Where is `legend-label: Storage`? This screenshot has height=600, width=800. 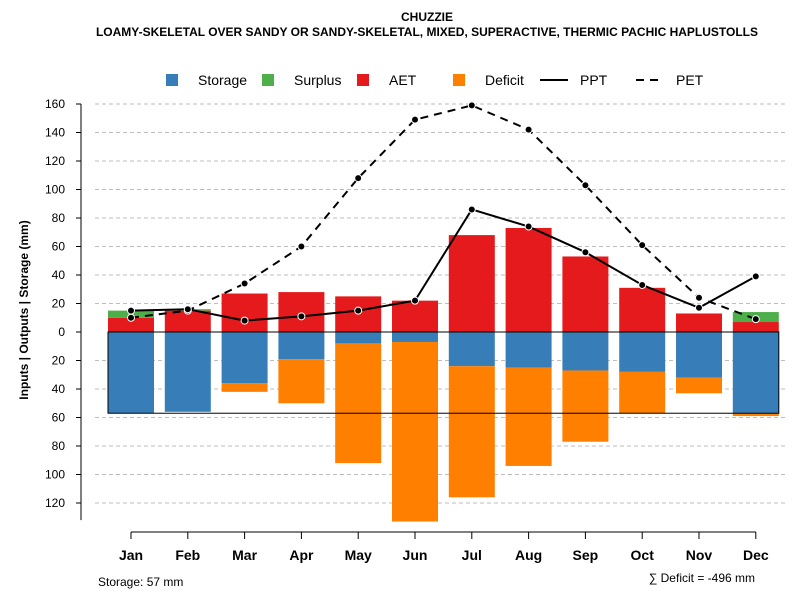
legend-label: Storage is located at coordinates (222, 80).